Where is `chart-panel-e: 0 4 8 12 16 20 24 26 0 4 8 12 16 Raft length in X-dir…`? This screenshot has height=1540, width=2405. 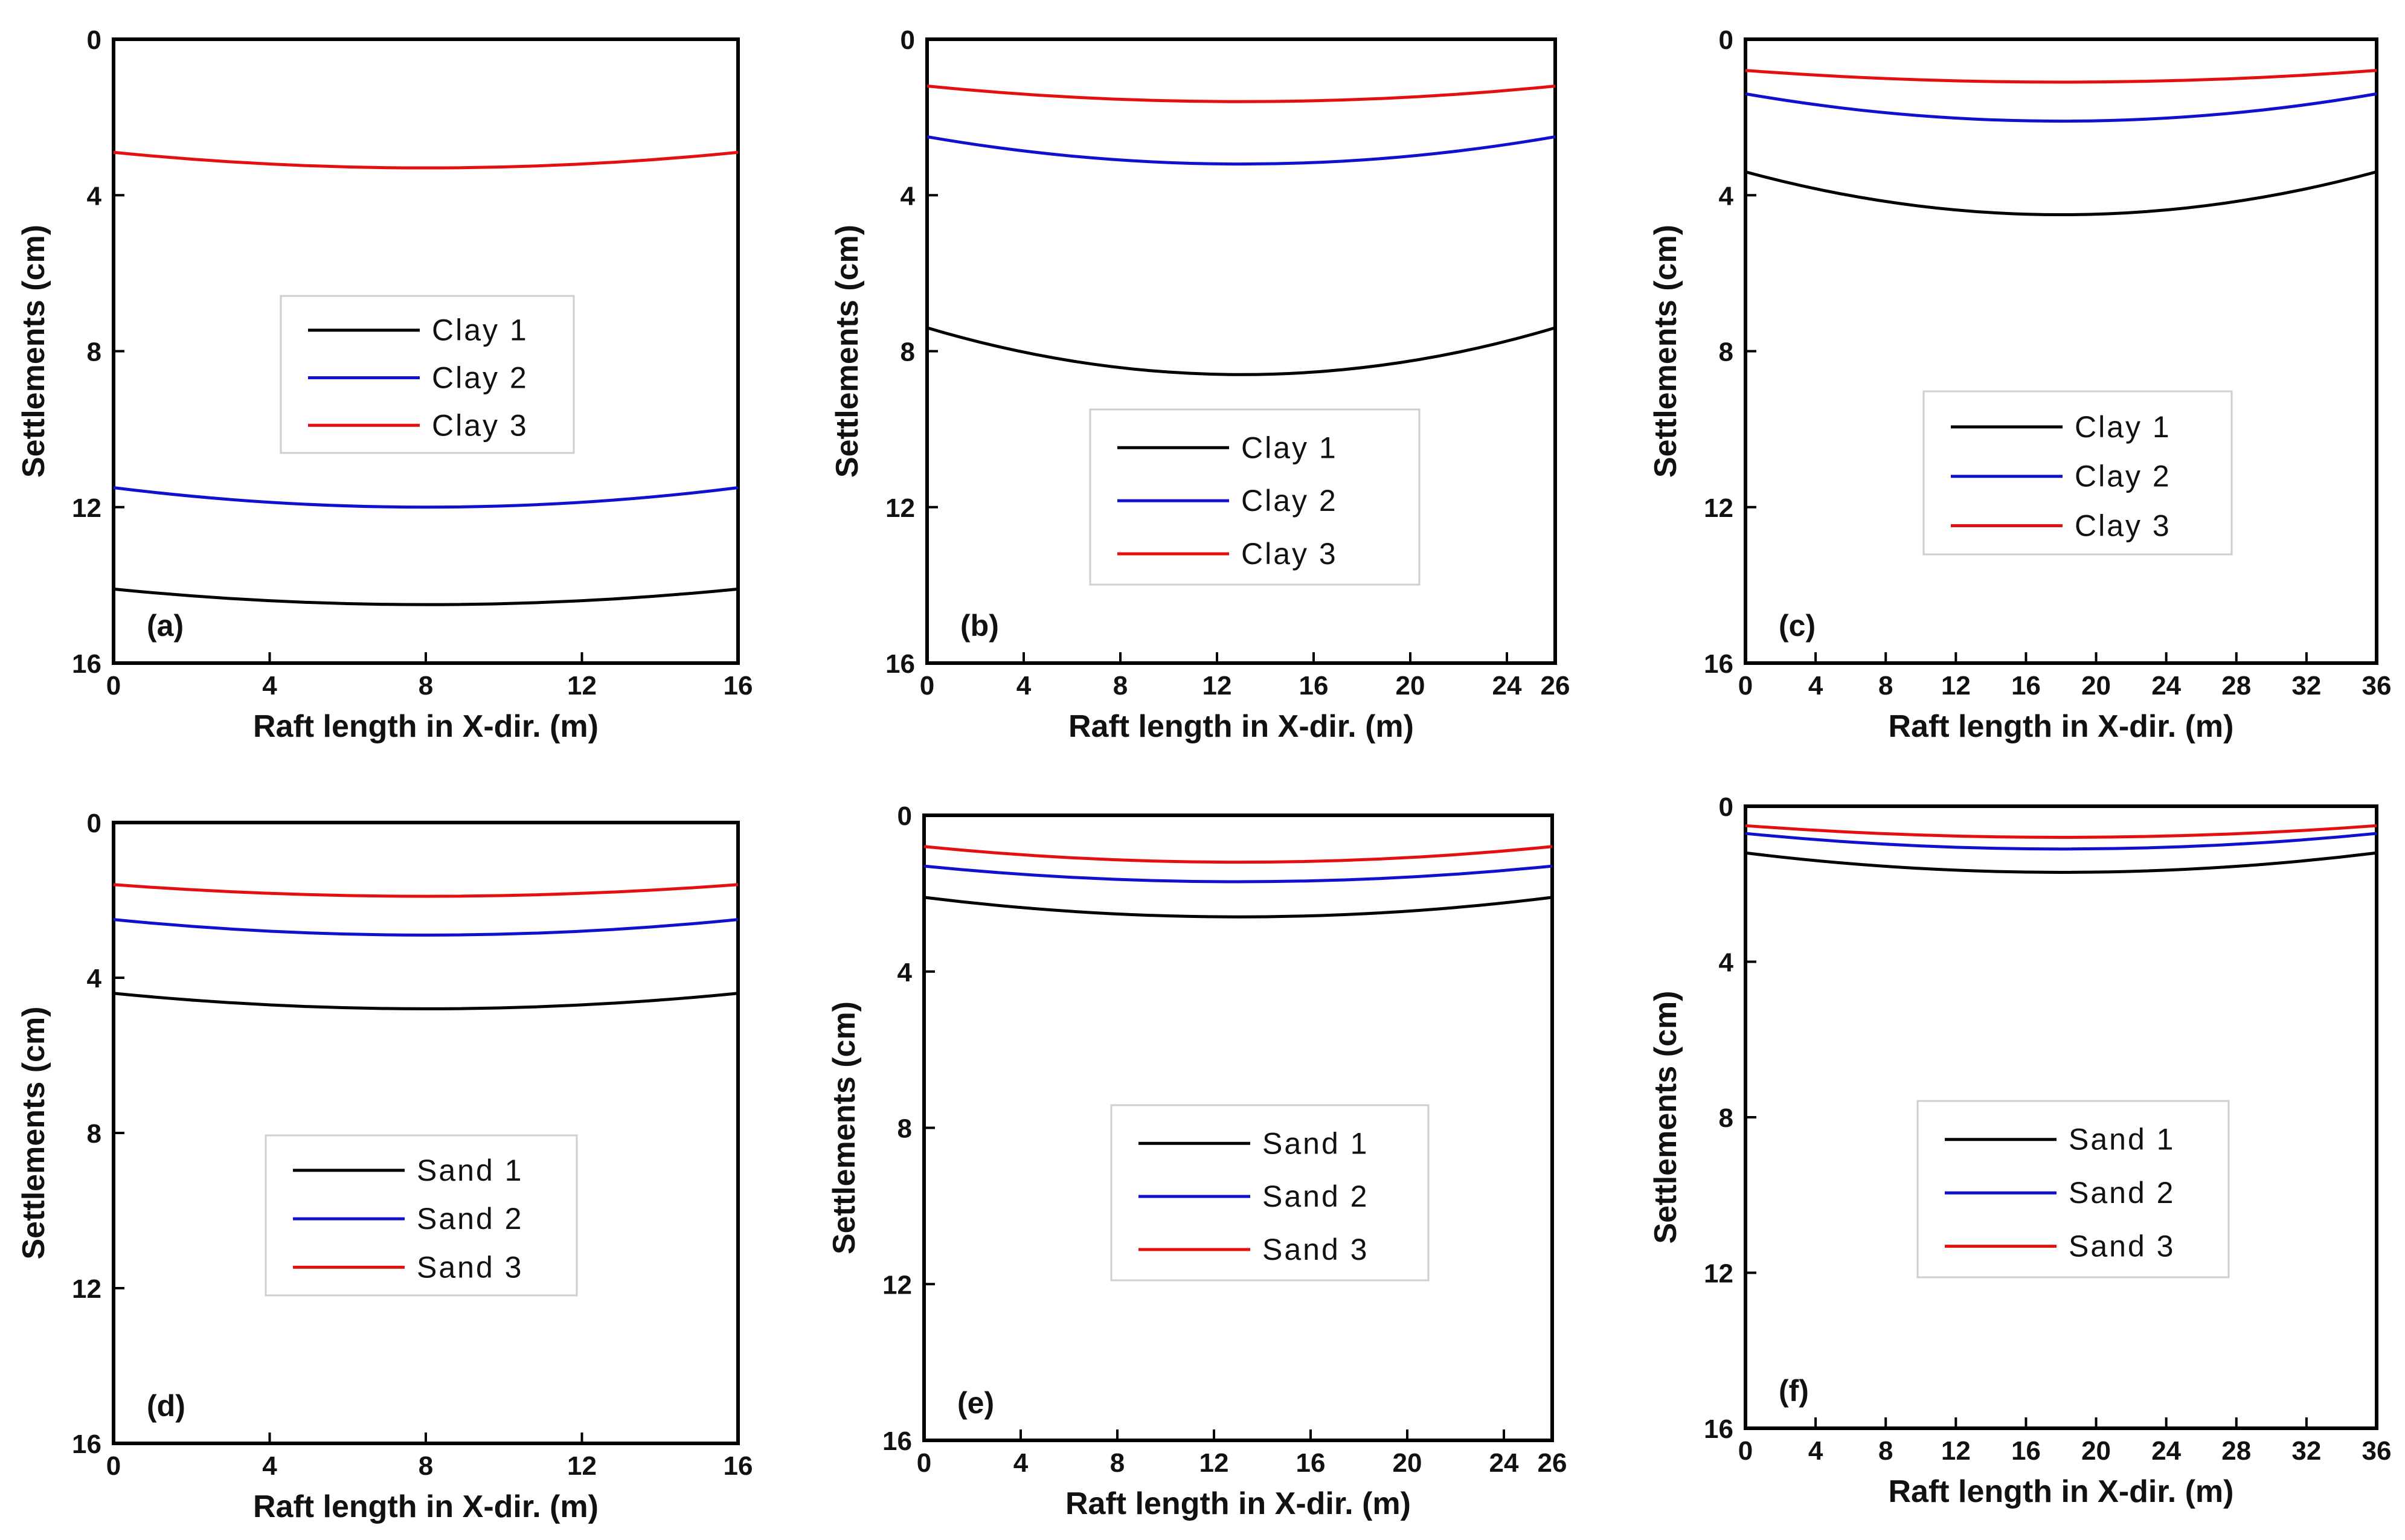
chart-panel-e: 0 4 8 12 16 20 24 26 0 4 8 12 16 Raft length in X-dir… is located at coordinates (1197, 1161).